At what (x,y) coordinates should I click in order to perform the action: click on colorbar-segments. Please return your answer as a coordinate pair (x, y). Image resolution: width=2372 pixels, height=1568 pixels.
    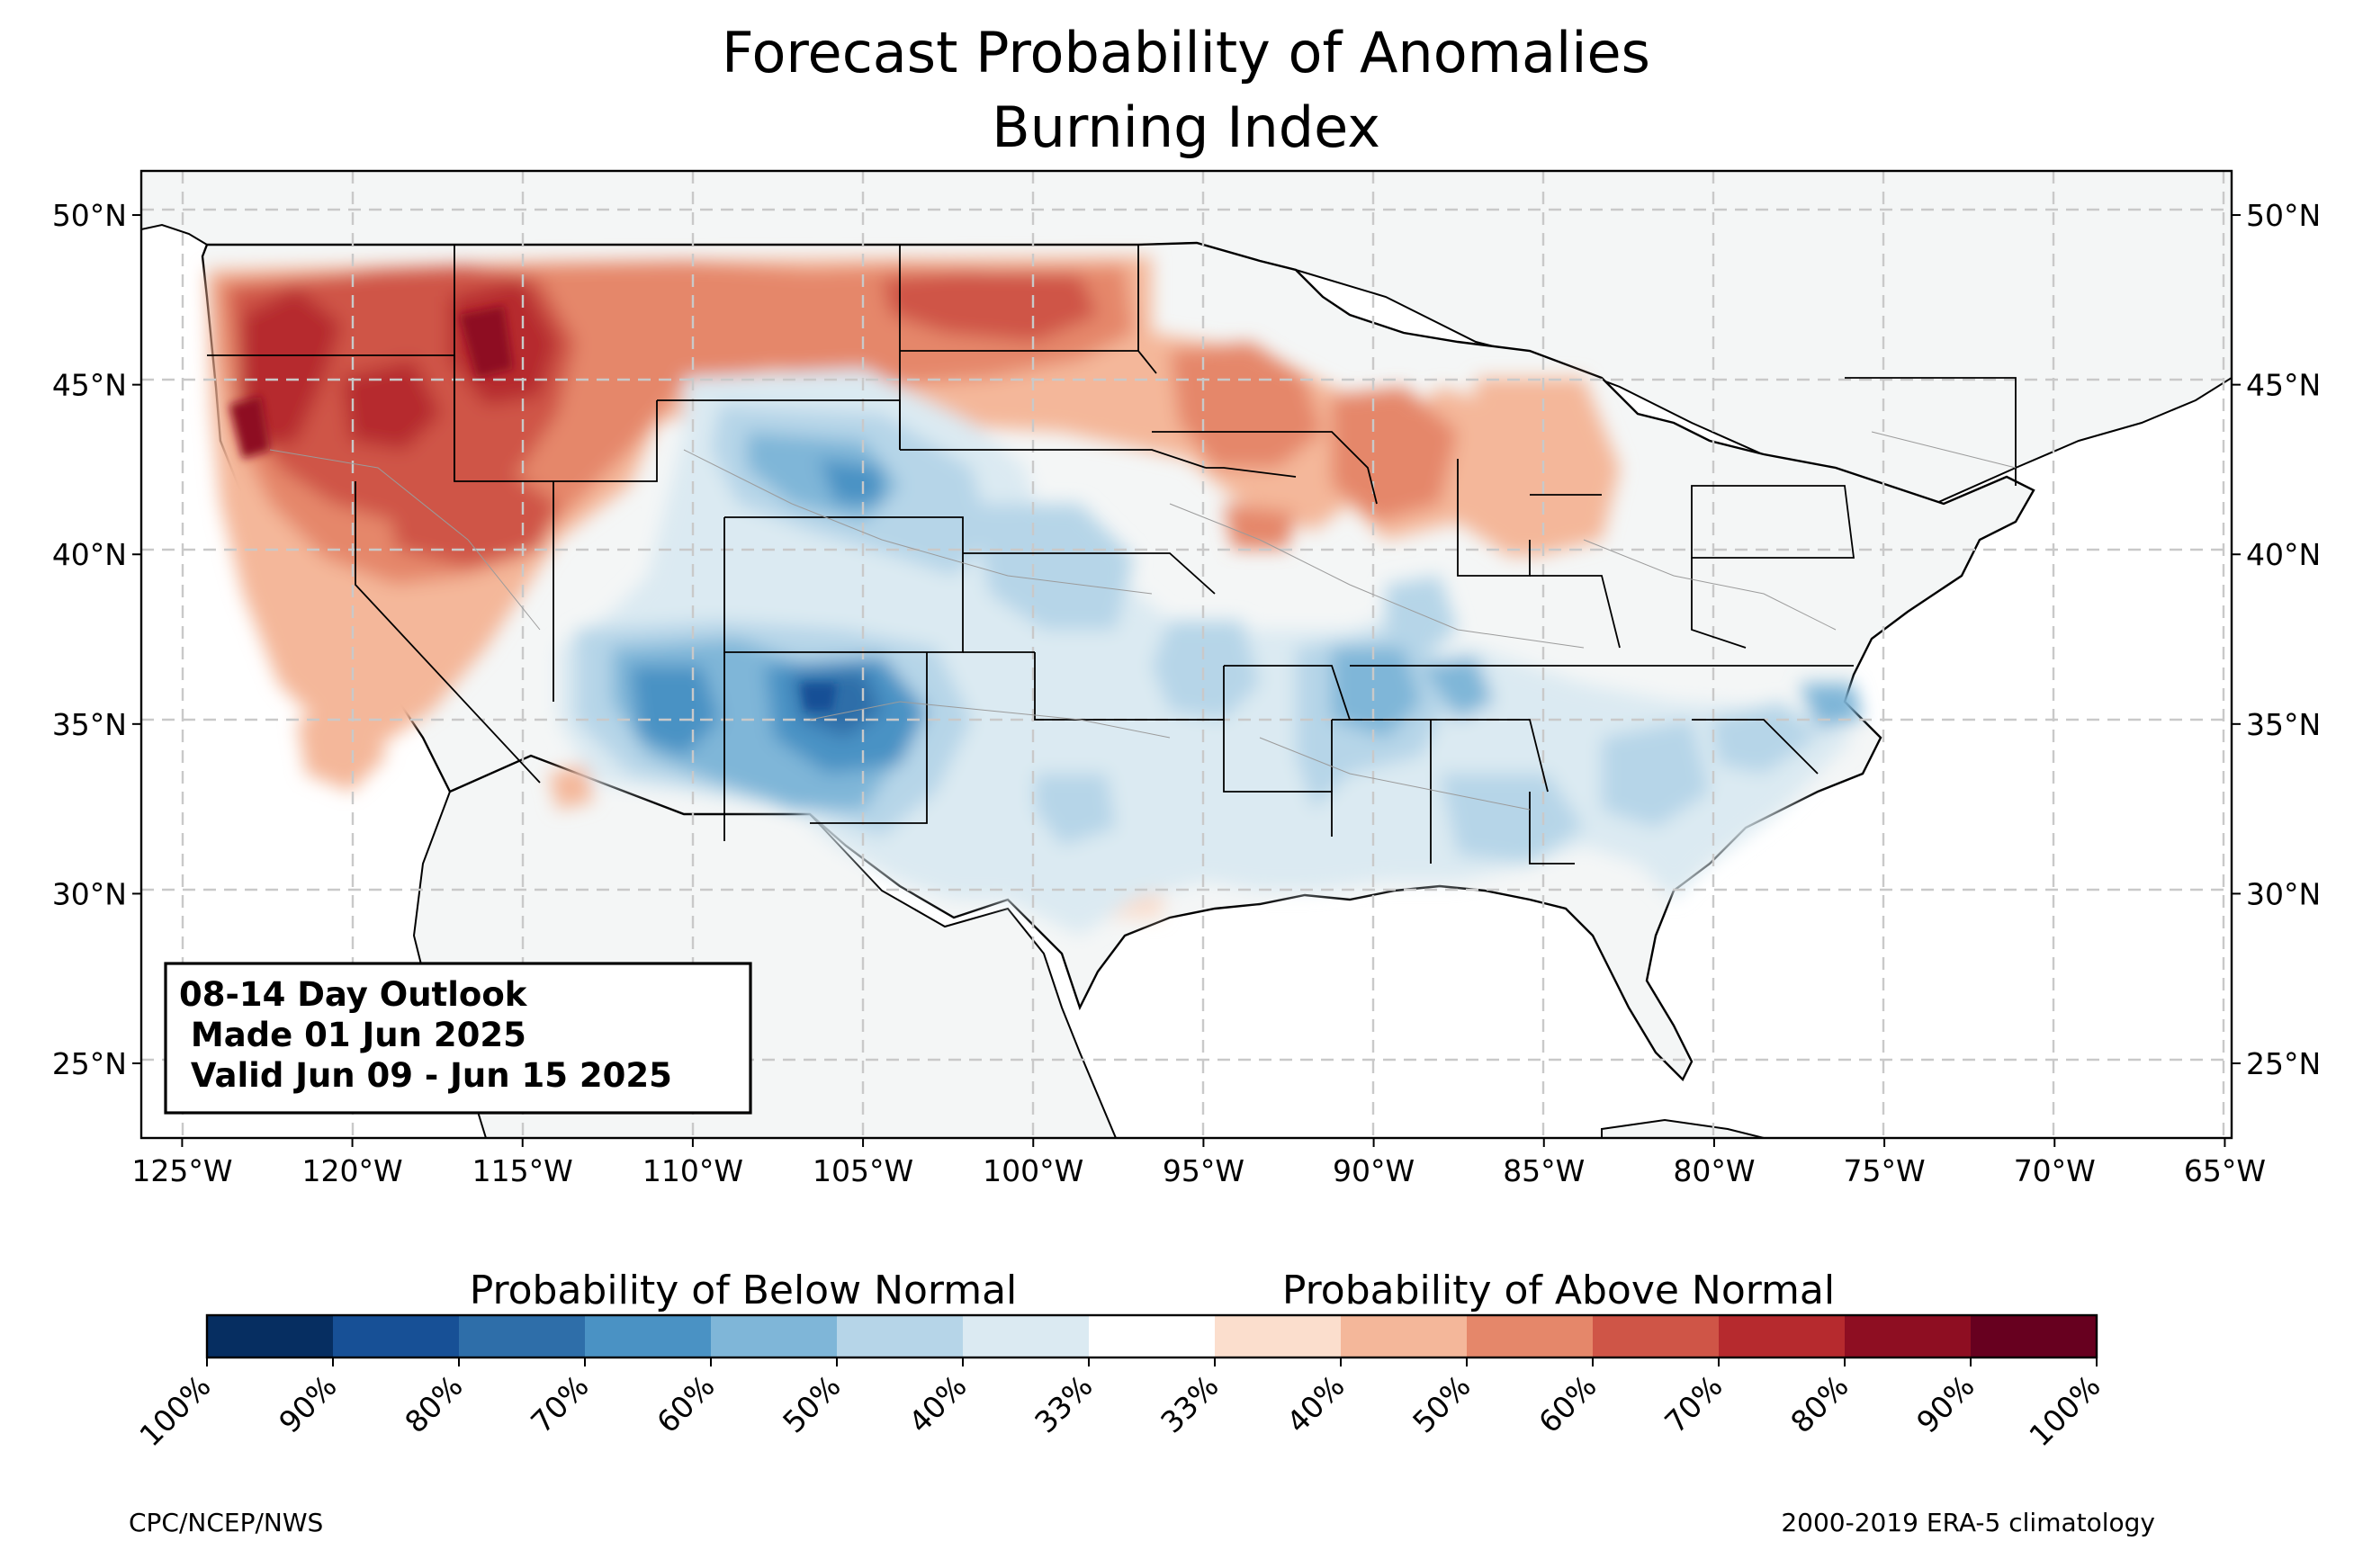
    Looking at the image, I should click on (1152, 1336).